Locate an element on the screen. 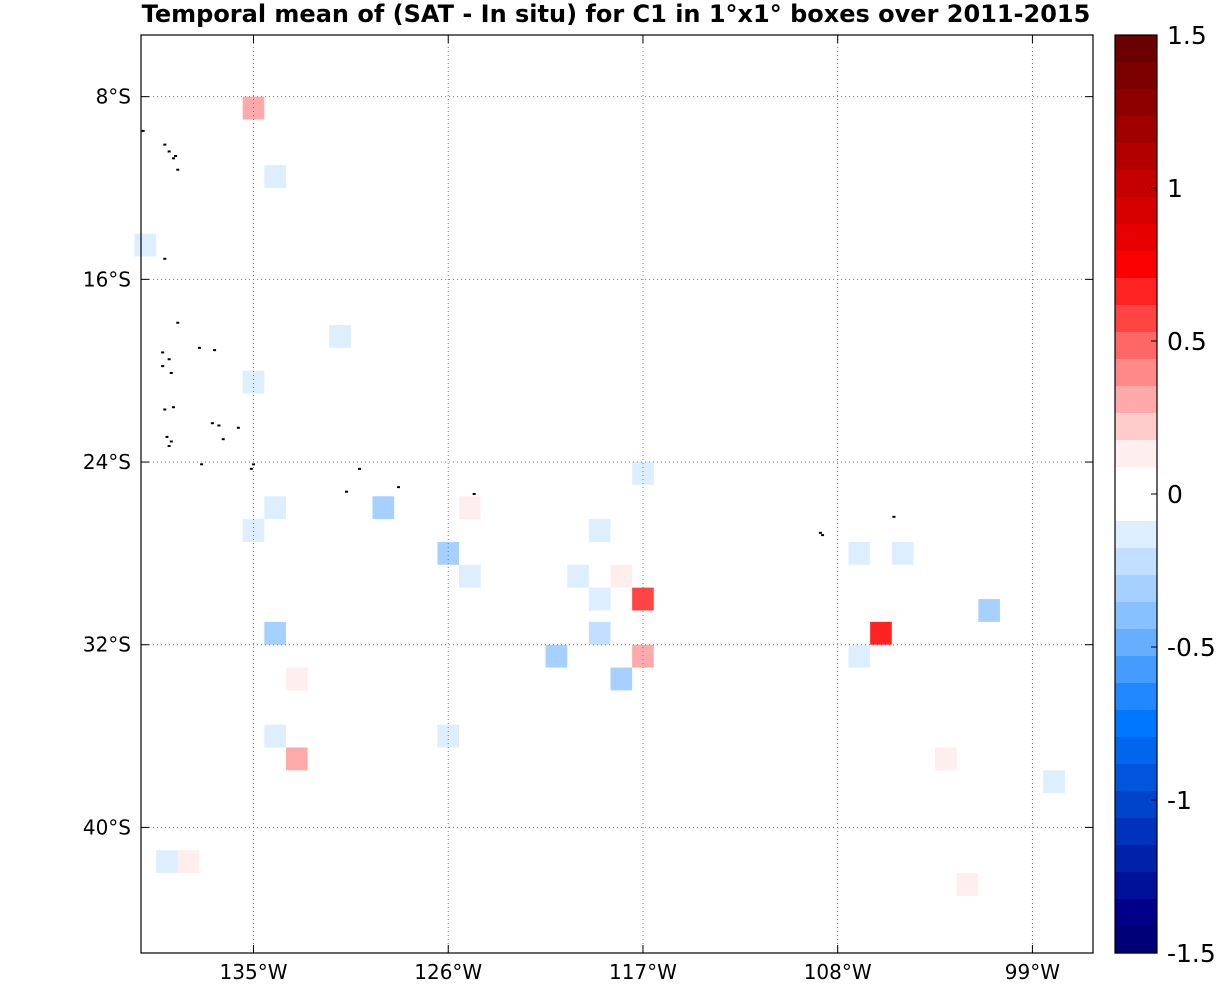 The image size is (1232, 984). y-tick-label: 24°S is located at coordinates (107, 462).